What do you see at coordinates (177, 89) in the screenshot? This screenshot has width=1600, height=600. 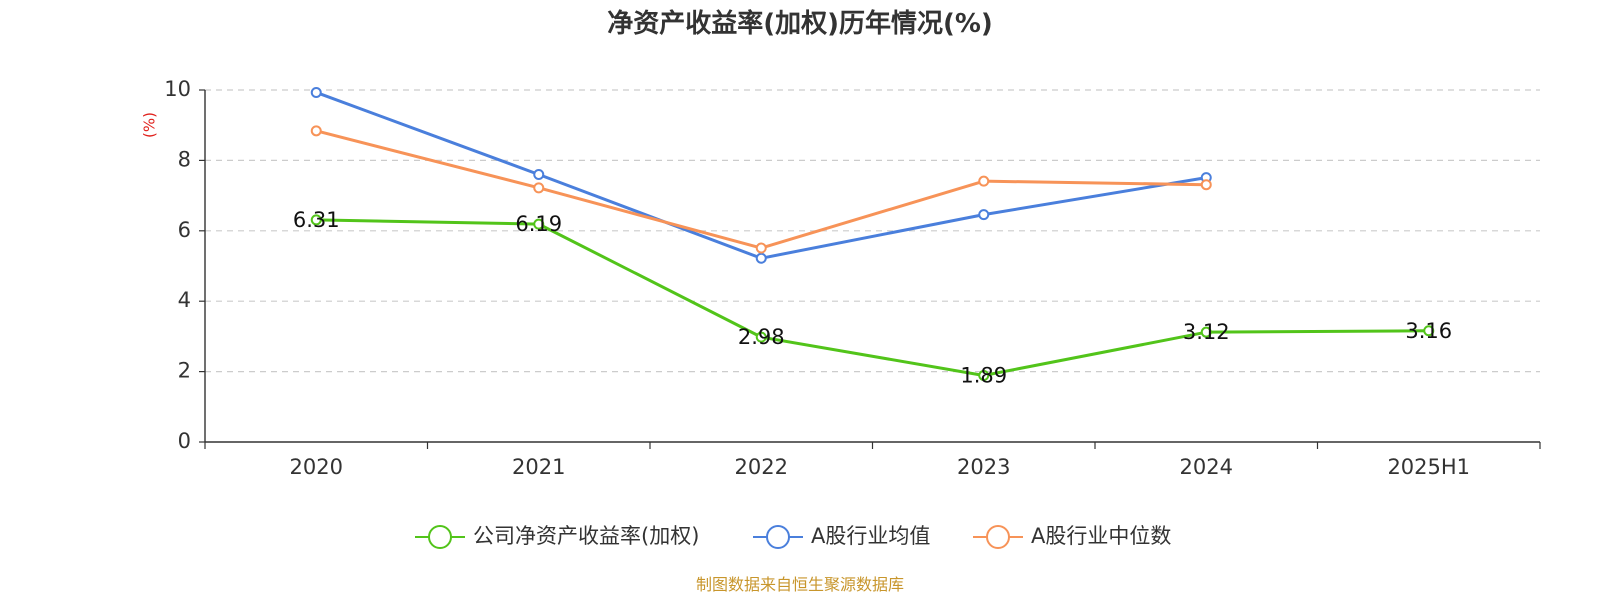 I see `y-tick-label: 10` at bounding box center [177, 89].